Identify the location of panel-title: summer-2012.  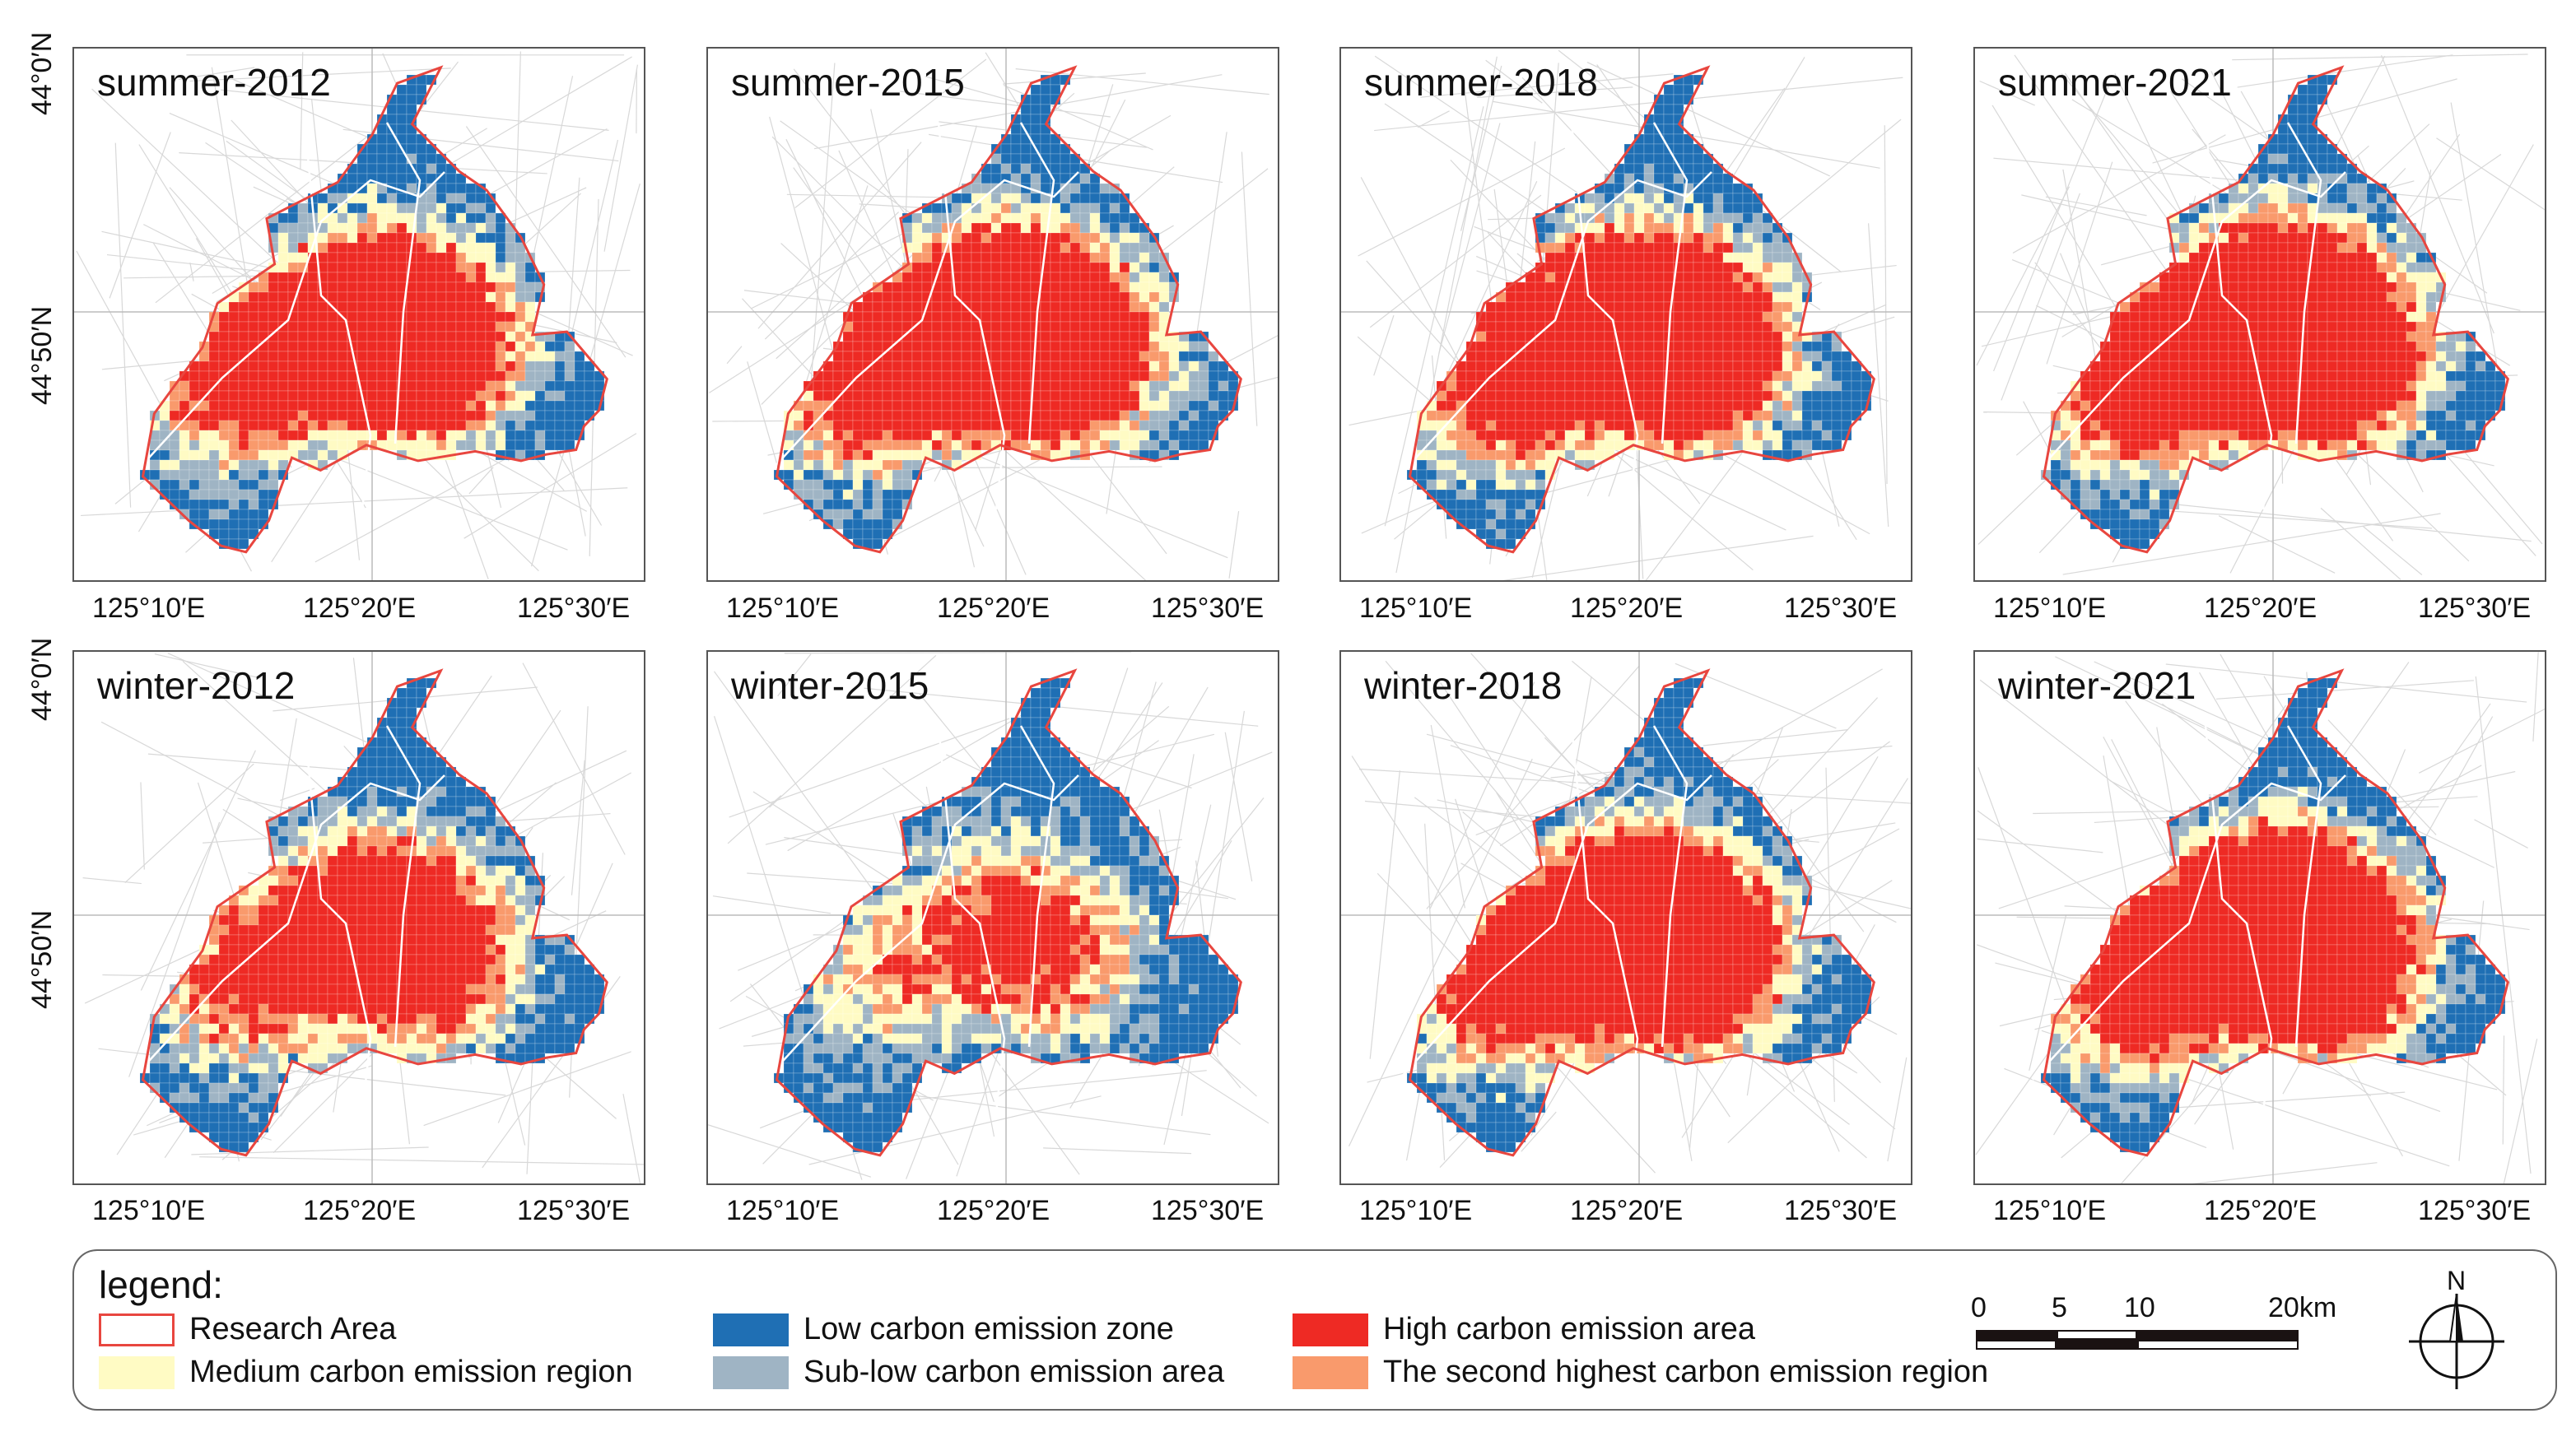
(214, 82).